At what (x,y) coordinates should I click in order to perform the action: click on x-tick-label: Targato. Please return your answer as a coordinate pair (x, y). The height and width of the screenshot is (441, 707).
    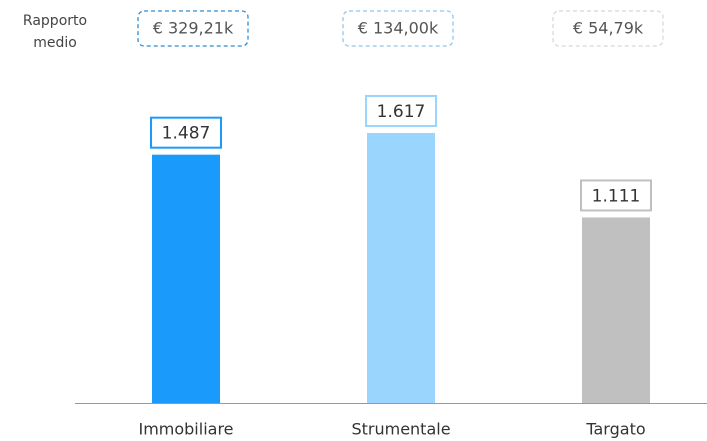
    Looking at the image, I should click on (615, 429).